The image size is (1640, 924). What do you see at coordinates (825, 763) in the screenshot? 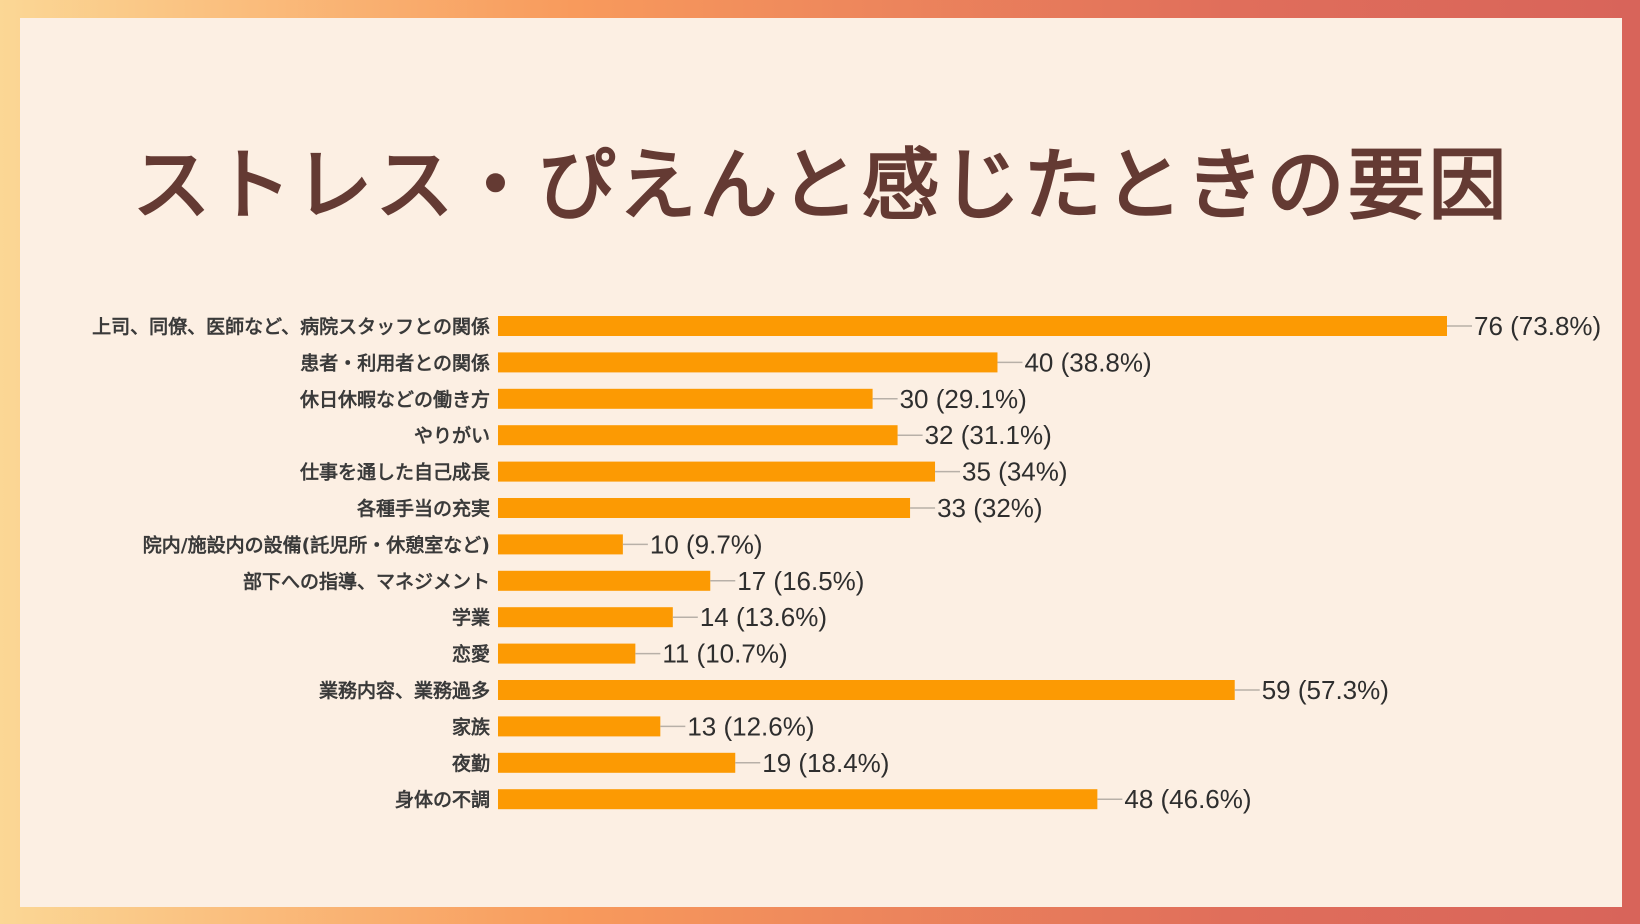
I see `data-label: 19 (18.4%)` at bounding box center [825, 763].